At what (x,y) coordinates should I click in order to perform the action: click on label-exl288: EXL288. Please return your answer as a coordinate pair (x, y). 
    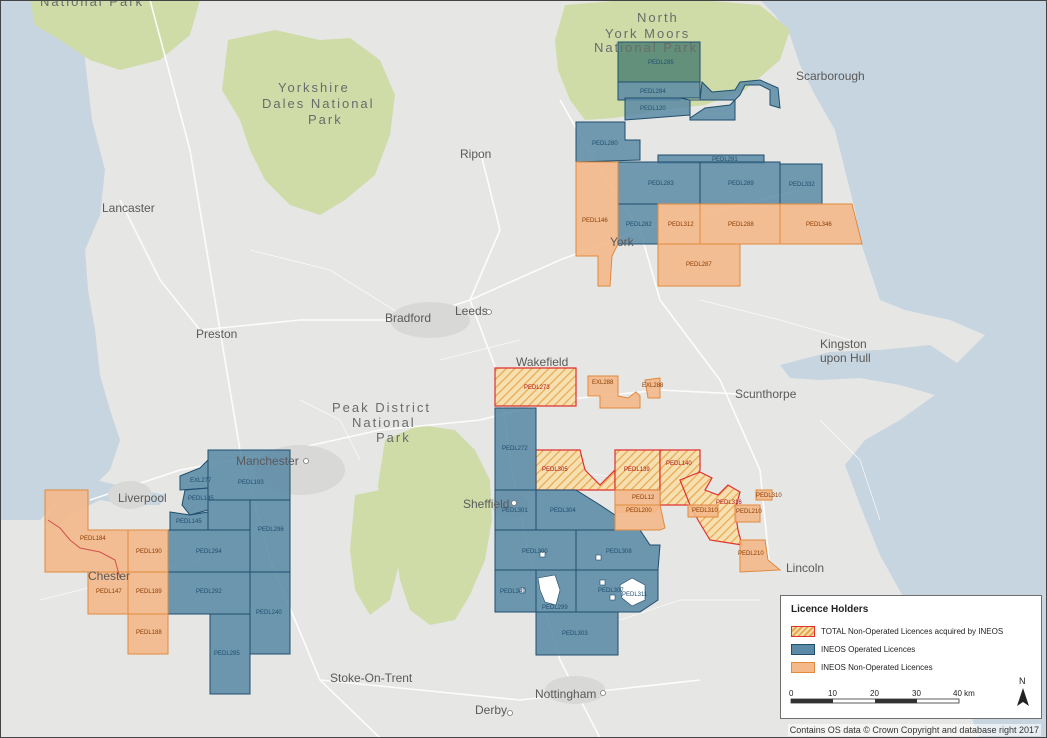
    Looking at the image, I should click on (603, 383).